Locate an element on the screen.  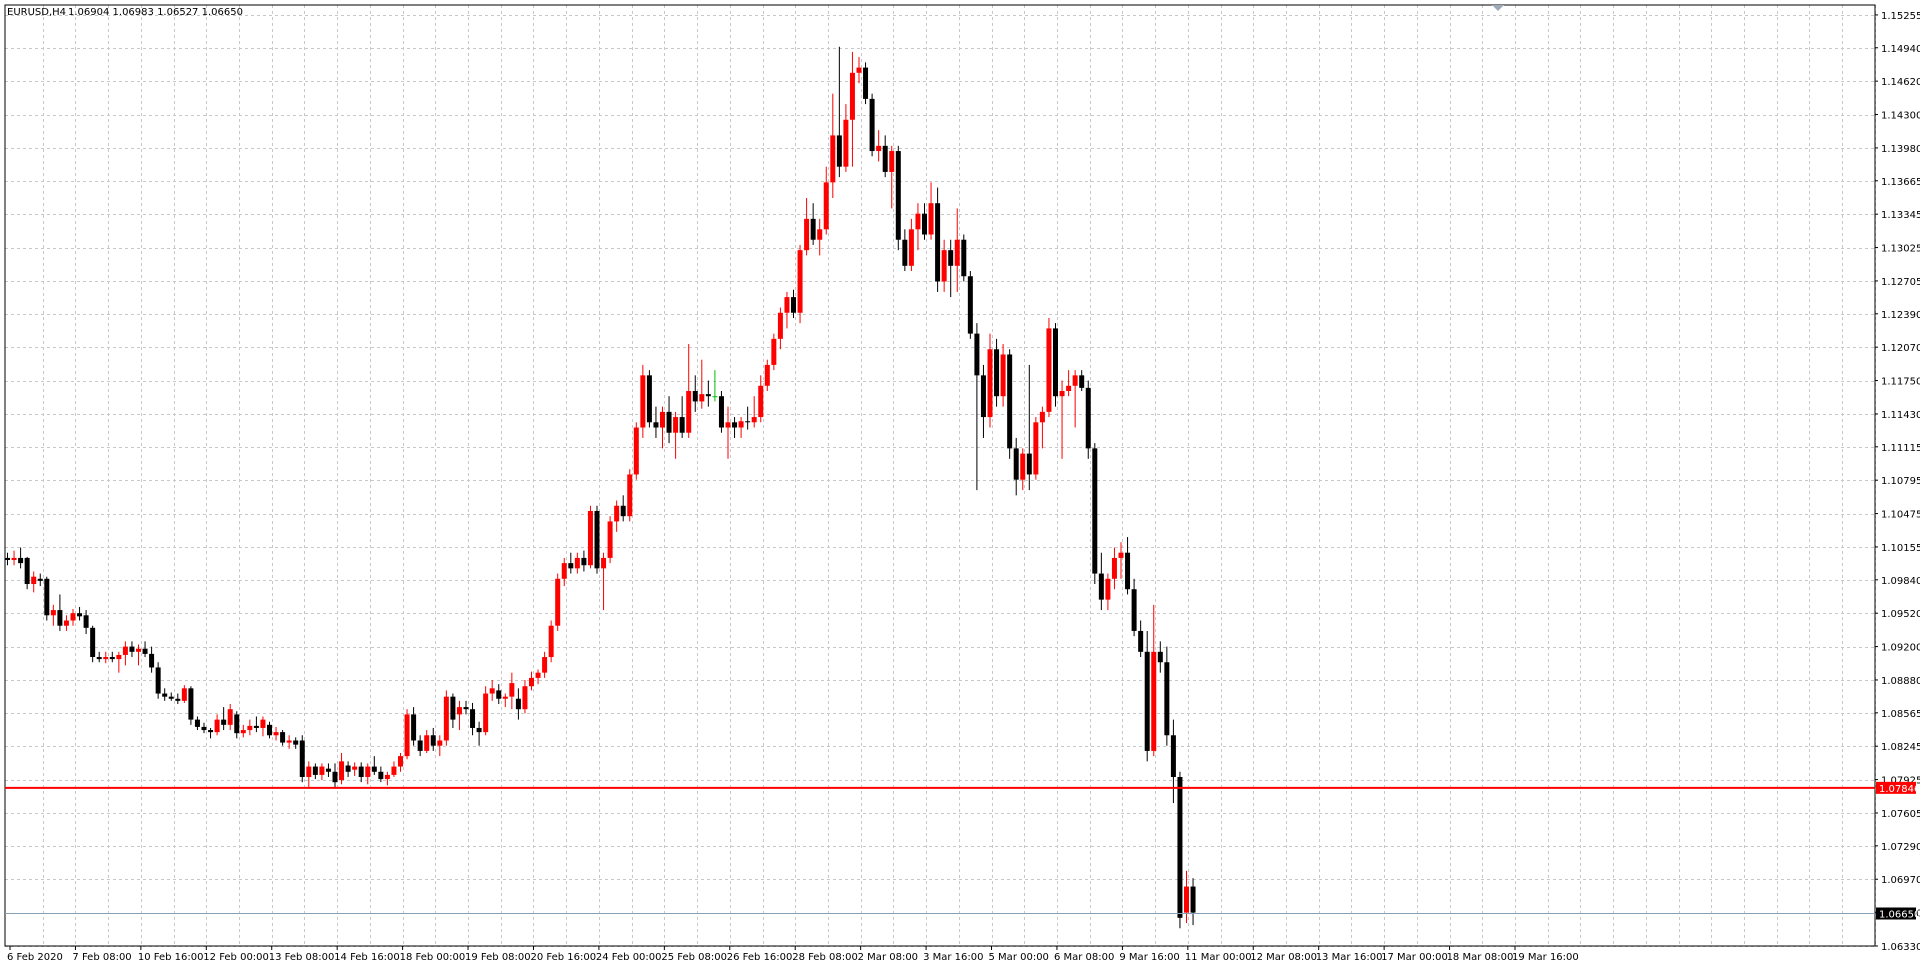
time-tick-label: 25 Feb 08:00 is located at coordinates (694, 957).